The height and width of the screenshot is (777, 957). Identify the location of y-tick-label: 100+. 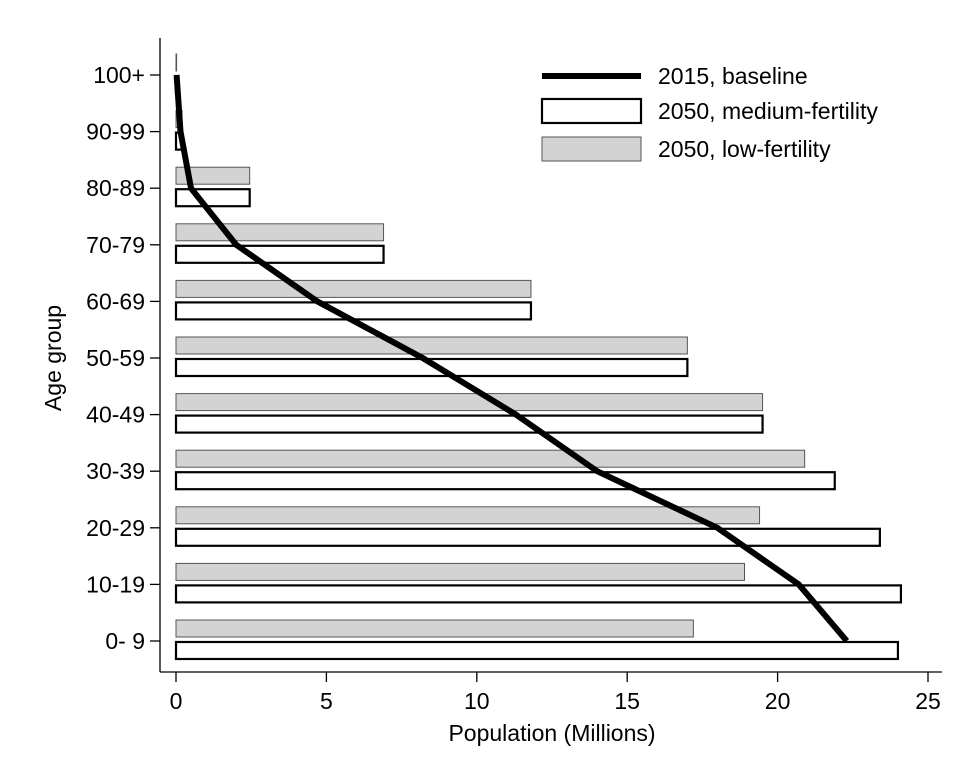
(119, 75).